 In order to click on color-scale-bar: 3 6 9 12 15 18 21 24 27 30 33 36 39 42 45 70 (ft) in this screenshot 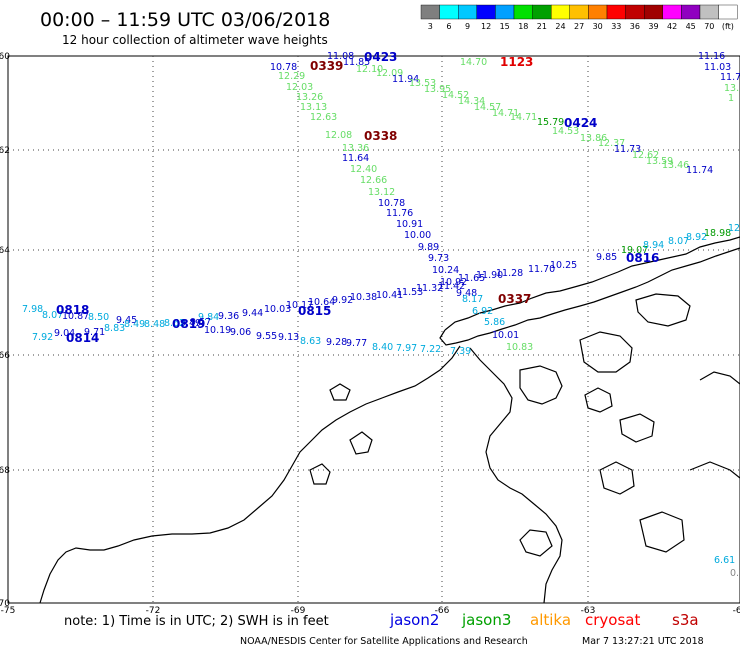, I will do `click(579, 17)`.